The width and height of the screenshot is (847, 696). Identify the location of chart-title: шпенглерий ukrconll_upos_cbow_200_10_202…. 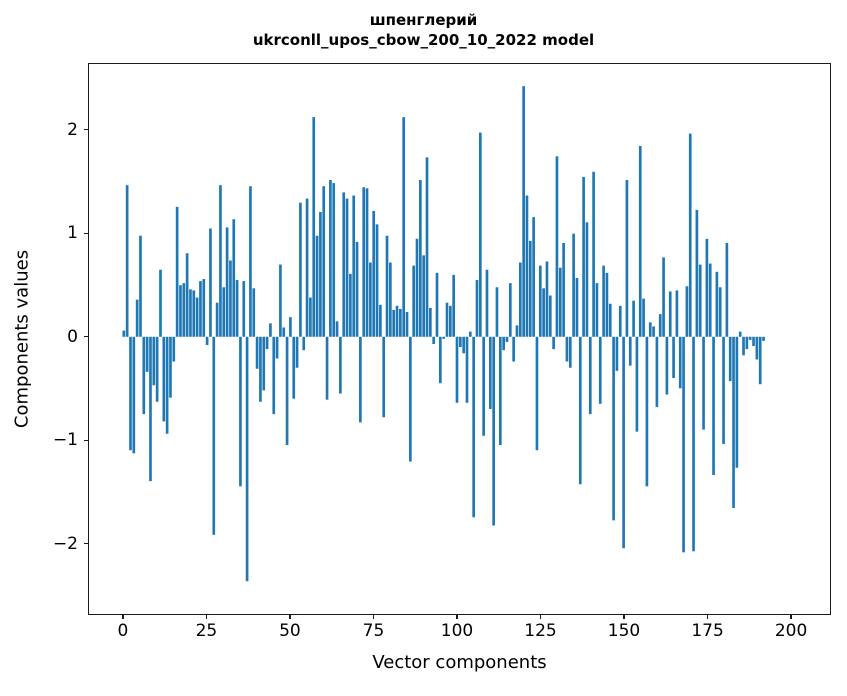
(423, 30).